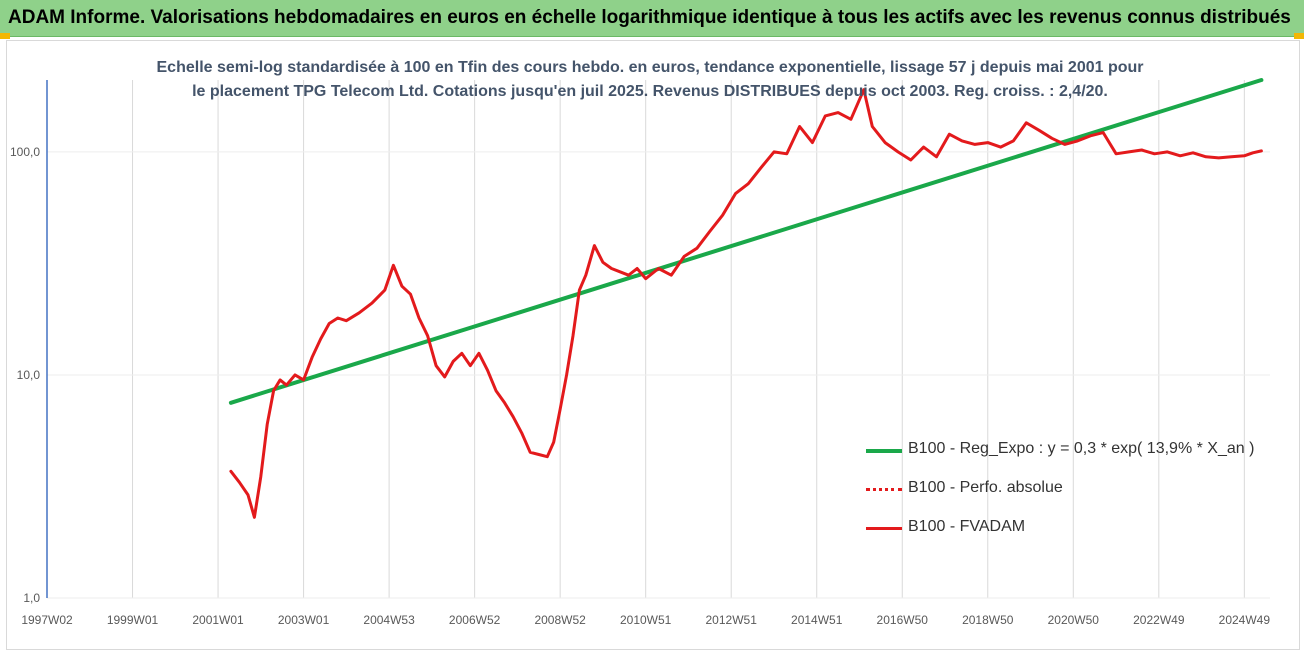  I want to click on y-tick-labels: 1,0 10,0 100,0, so click(25, 375).